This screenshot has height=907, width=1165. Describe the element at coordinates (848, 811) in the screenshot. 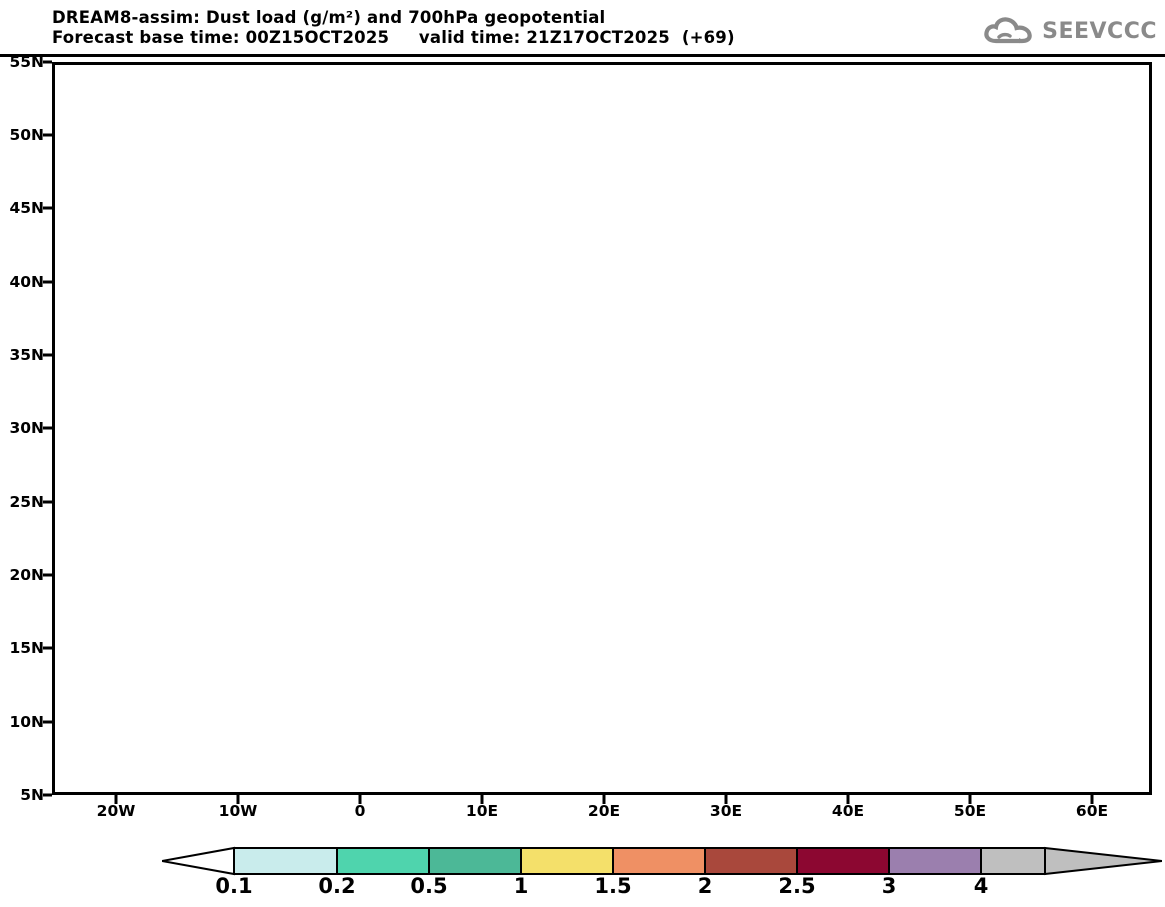

I see `x-tick-label-40e: 40E` at that location.